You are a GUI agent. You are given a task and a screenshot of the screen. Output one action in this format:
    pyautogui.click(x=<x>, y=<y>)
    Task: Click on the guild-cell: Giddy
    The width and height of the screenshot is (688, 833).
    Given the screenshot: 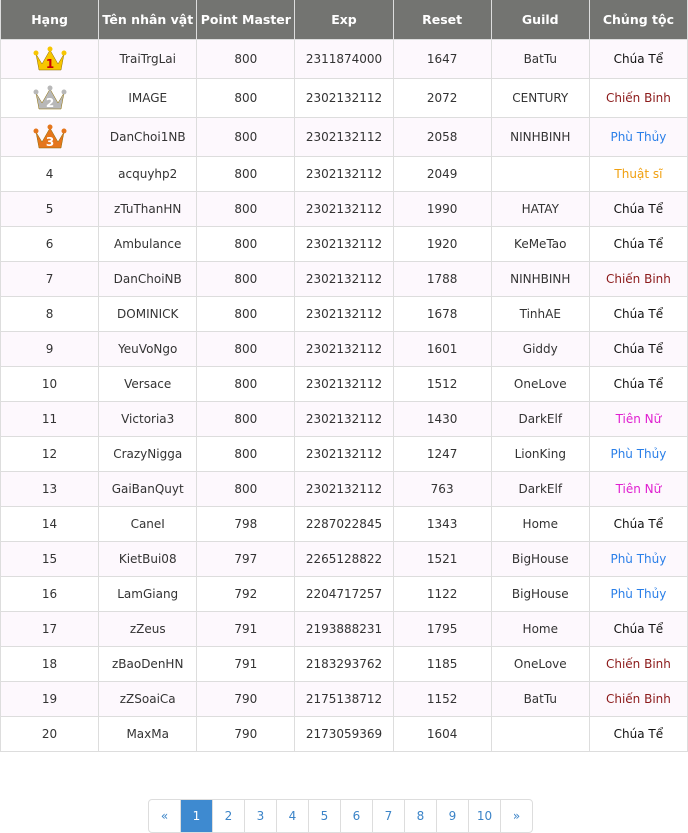 What is the action you would take?
    pyautogui.click(x=540, y=349)
    